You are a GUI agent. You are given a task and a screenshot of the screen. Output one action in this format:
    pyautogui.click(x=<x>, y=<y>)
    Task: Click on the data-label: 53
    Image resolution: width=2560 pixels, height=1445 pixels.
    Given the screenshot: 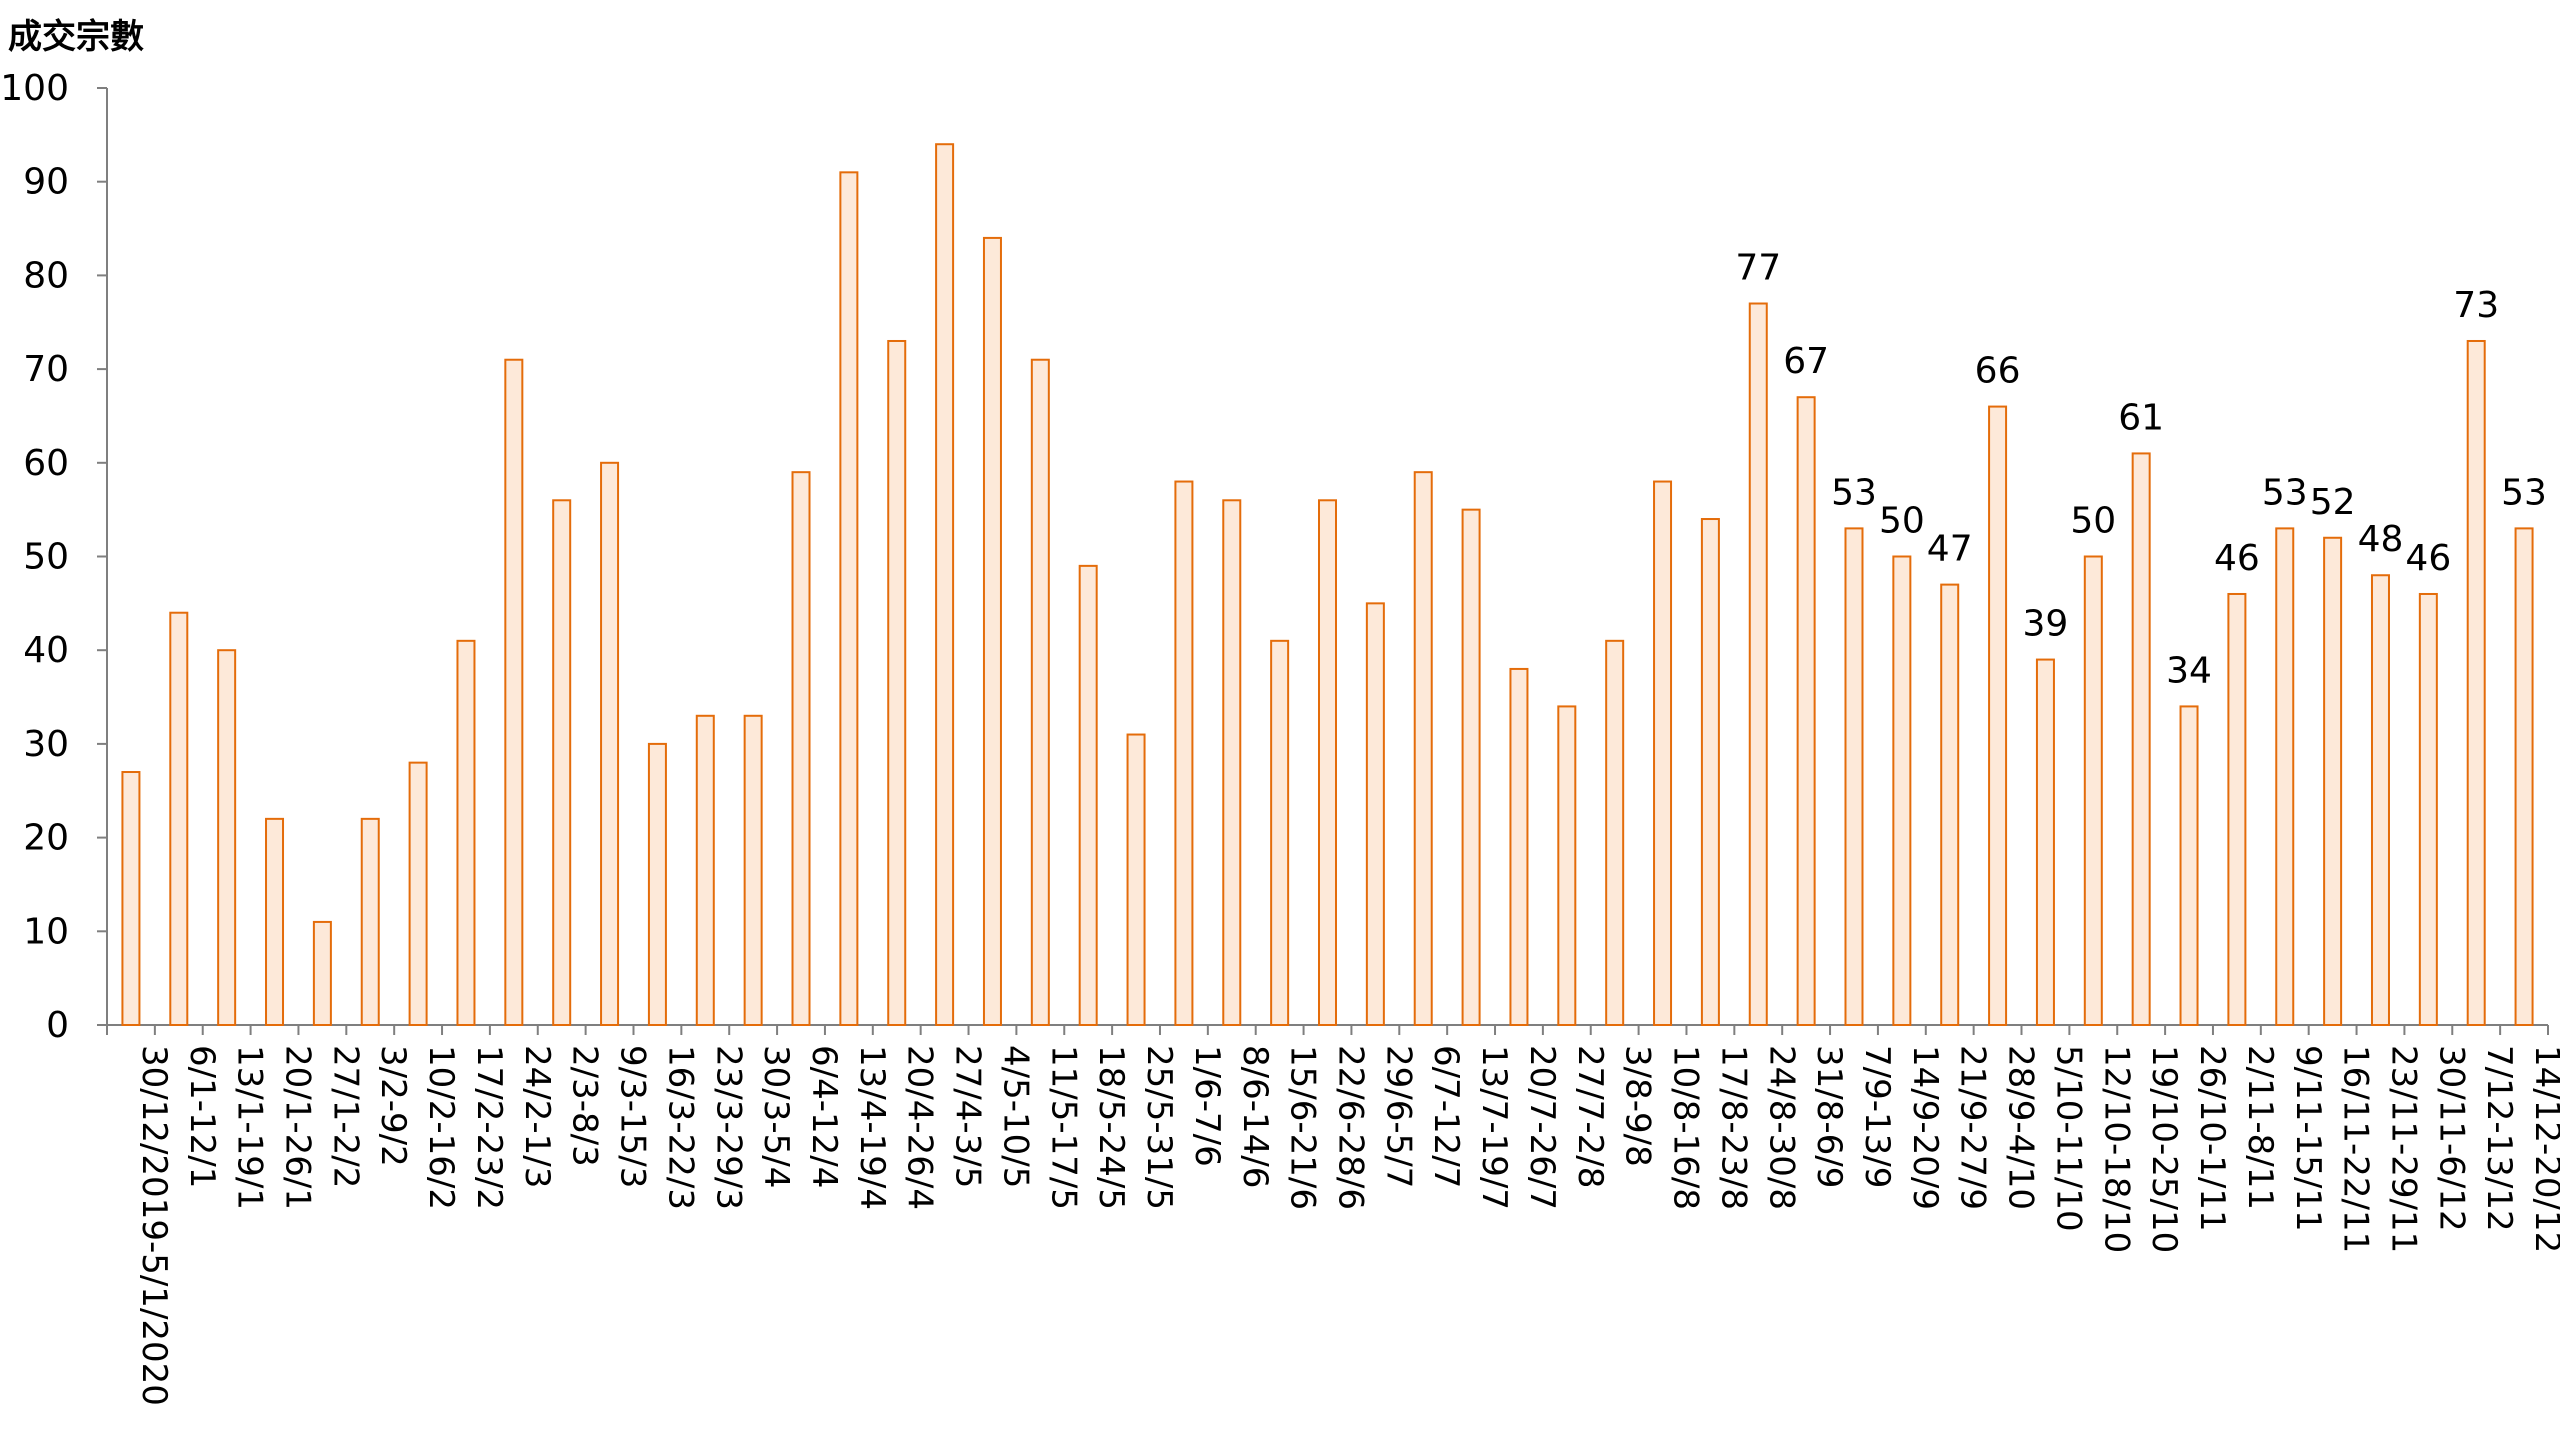 What is the action you would take?
    pyautogui.click(x=2285, y=492)
    